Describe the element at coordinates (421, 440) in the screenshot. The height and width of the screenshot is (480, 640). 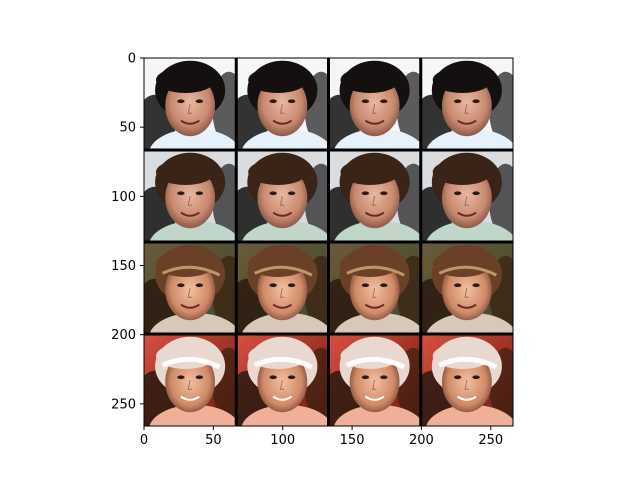
I see `x-tick-label: 200` at that location.